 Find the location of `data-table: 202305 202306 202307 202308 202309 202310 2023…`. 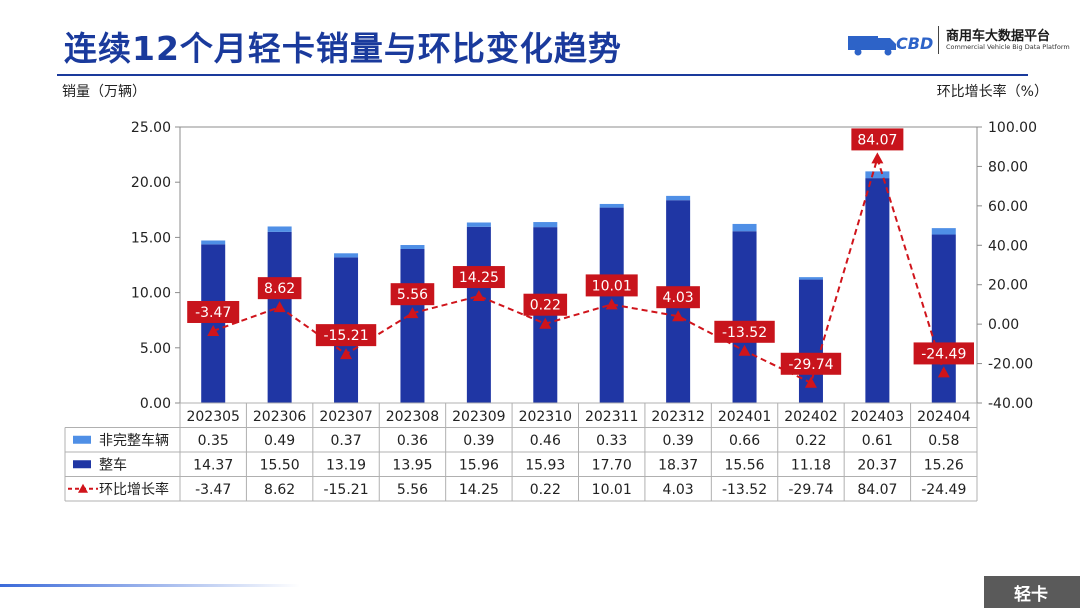

data-table: 202305 202306 202307 202308 202309 202310 2023… is located at coordinates (521, 452).